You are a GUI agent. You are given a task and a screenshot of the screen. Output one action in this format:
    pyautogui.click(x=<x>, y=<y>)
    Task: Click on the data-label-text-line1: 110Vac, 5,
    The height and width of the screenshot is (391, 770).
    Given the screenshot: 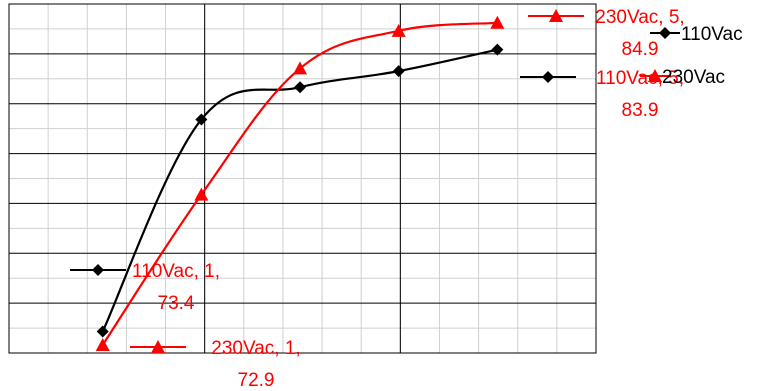 What is the action you would take?
    pyautogui.click(x=640, y=78)
    